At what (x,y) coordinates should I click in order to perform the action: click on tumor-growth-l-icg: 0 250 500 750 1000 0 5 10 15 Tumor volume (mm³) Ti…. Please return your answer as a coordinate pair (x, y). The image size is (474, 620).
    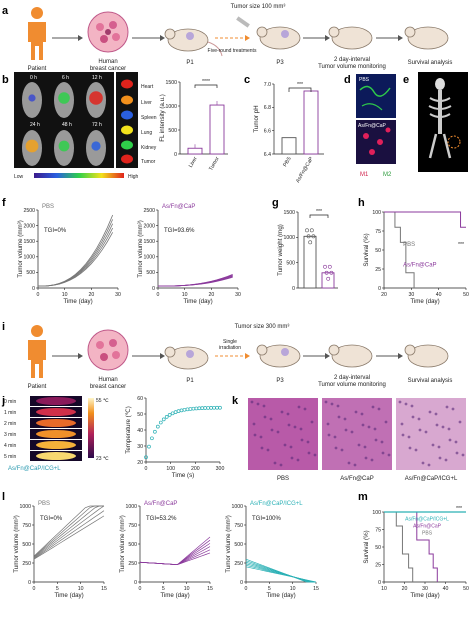
    Looking at the image, I should click on (272, 550).